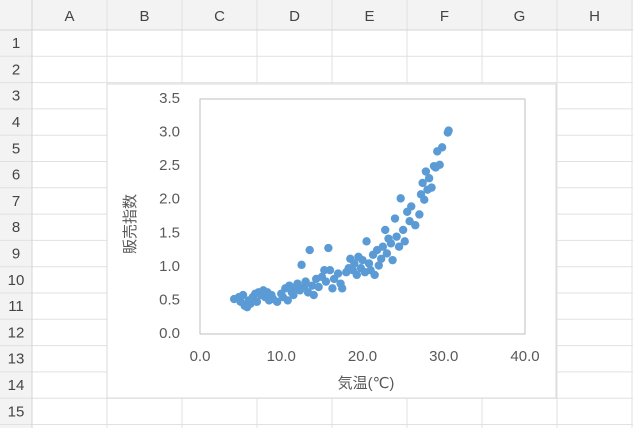  I want to click on row-header: 6, so click(16, 175).